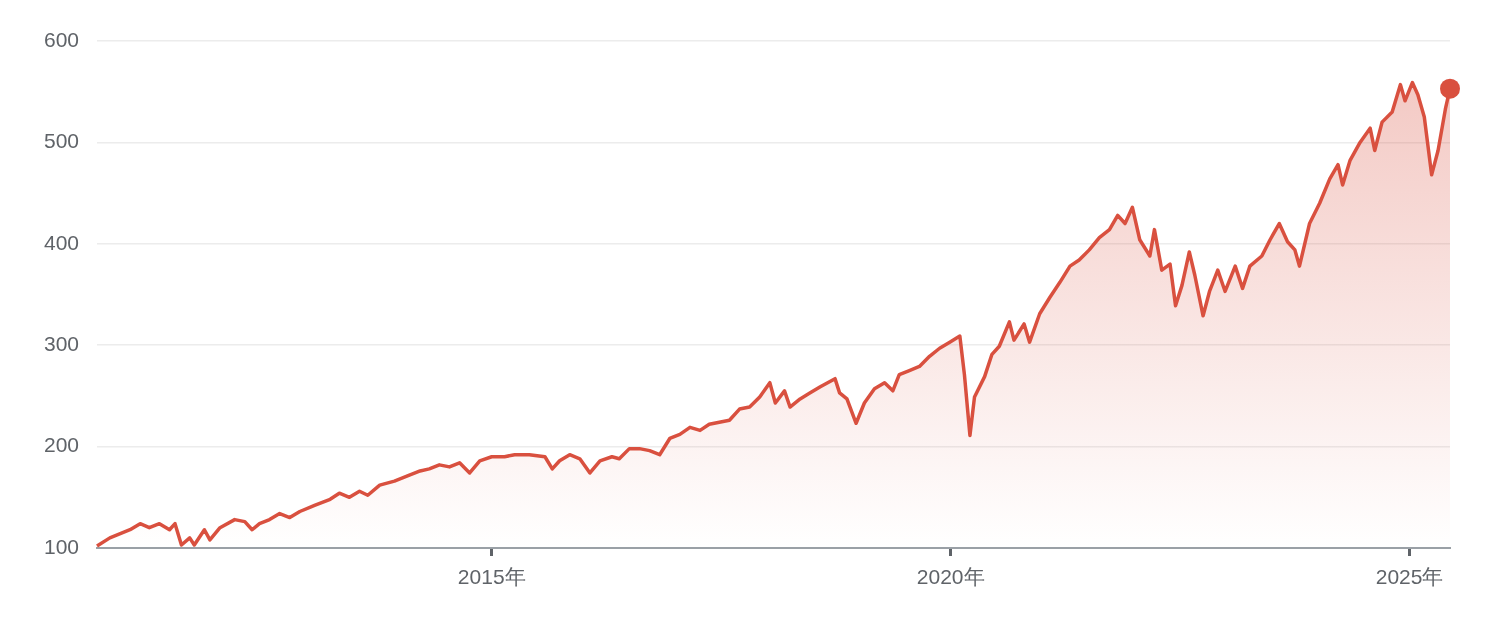  What do you see at coordinates (61, 141) in the screenshot?
I see `y-tick-label: 500` at bounding box center [61, 141].